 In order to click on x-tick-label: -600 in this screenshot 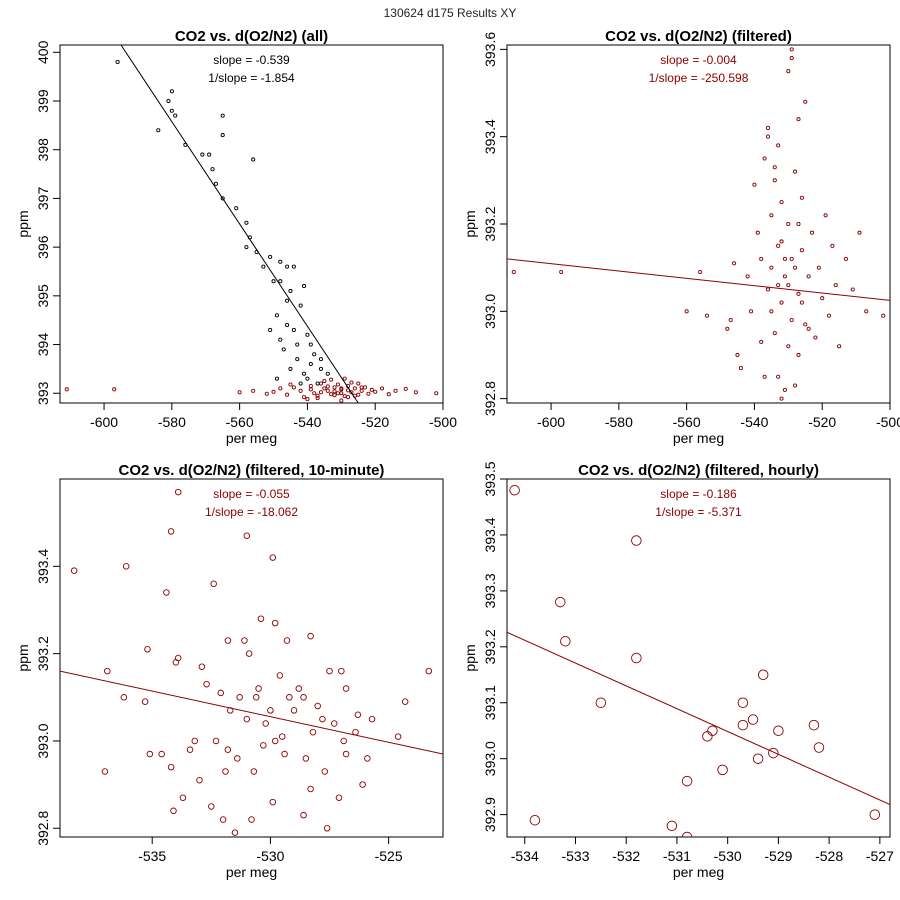, I will do `click(551, 422)`.